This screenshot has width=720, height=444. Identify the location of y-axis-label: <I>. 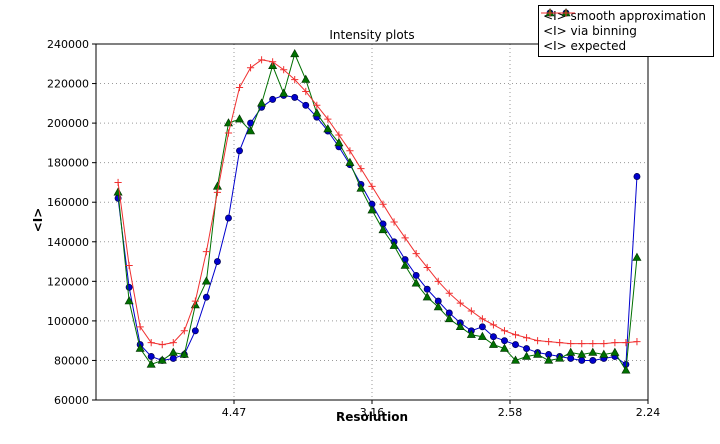
(38, 220).